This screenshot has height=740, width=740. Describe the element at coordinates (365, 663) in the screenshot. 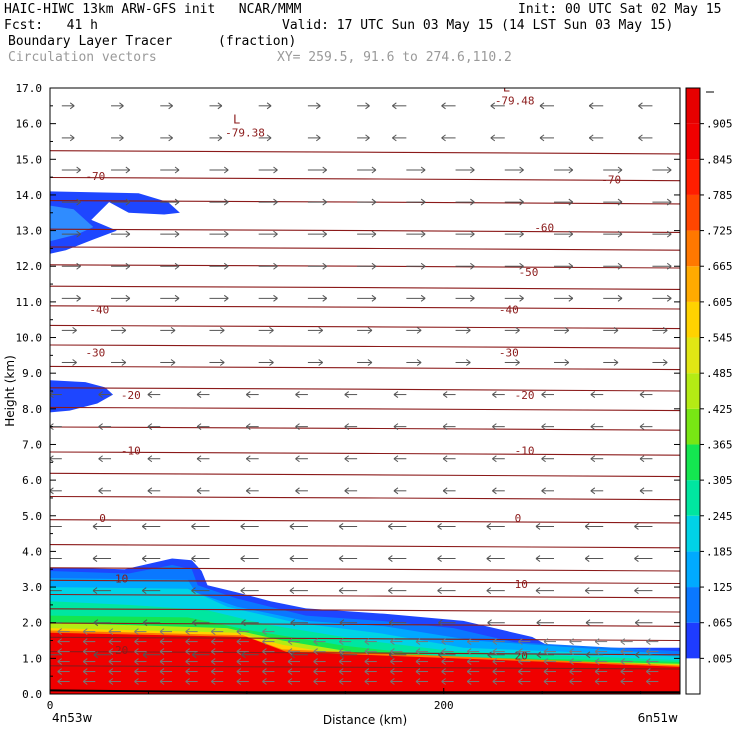

I see `tracer-region` at that location.